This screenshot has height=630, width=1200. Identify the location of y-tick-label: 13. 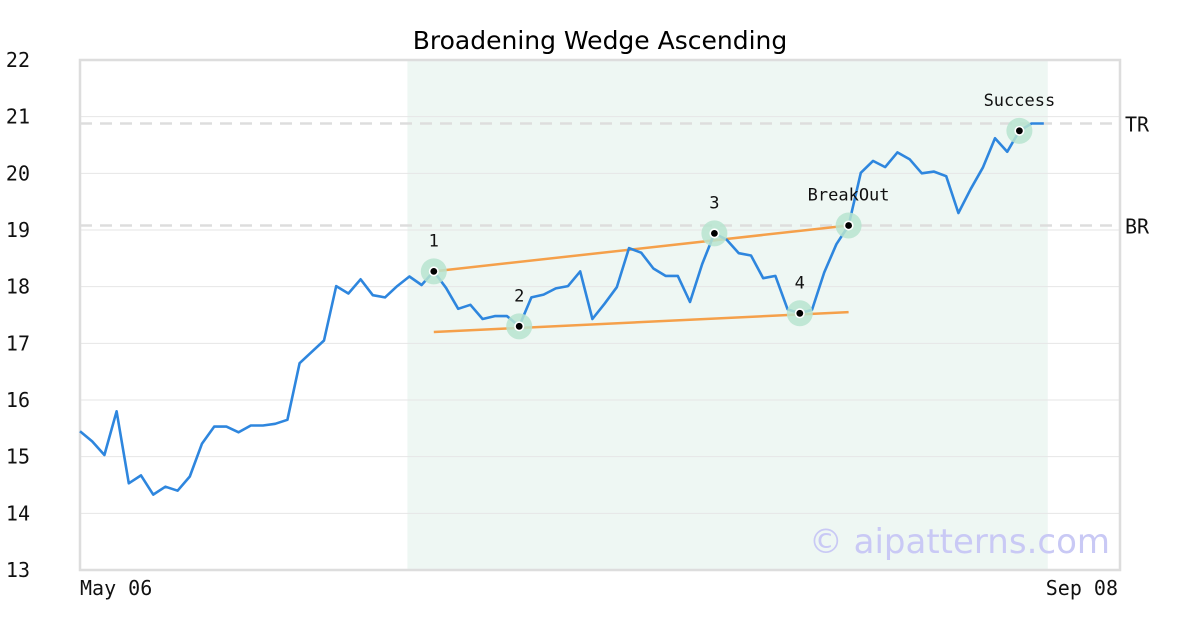
(18, 570).